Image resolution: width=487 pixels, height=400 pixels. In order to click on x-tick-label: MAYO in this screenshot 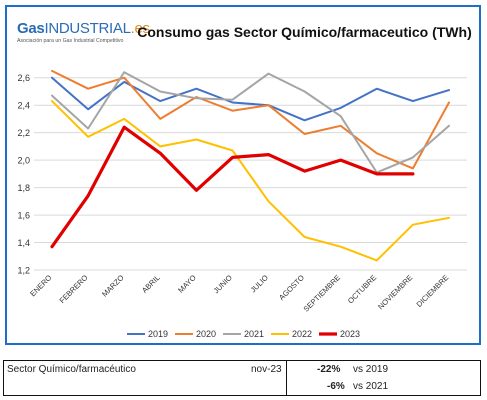, I will do `click(187, 284)`.